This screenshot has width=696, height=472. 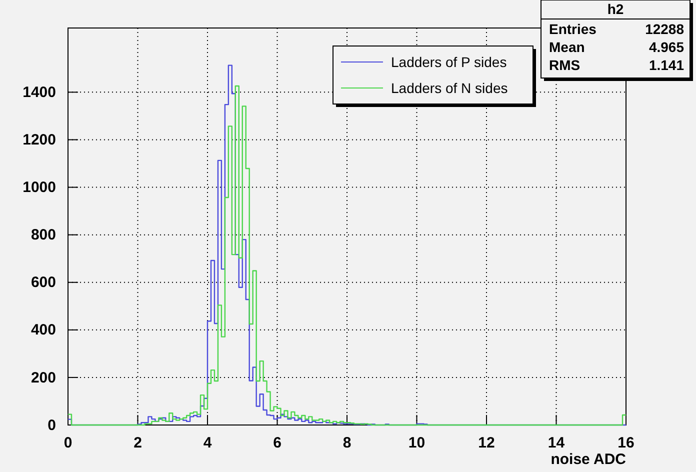 I want to click on y-tick-label: 1400, so click(x=39, y=92).